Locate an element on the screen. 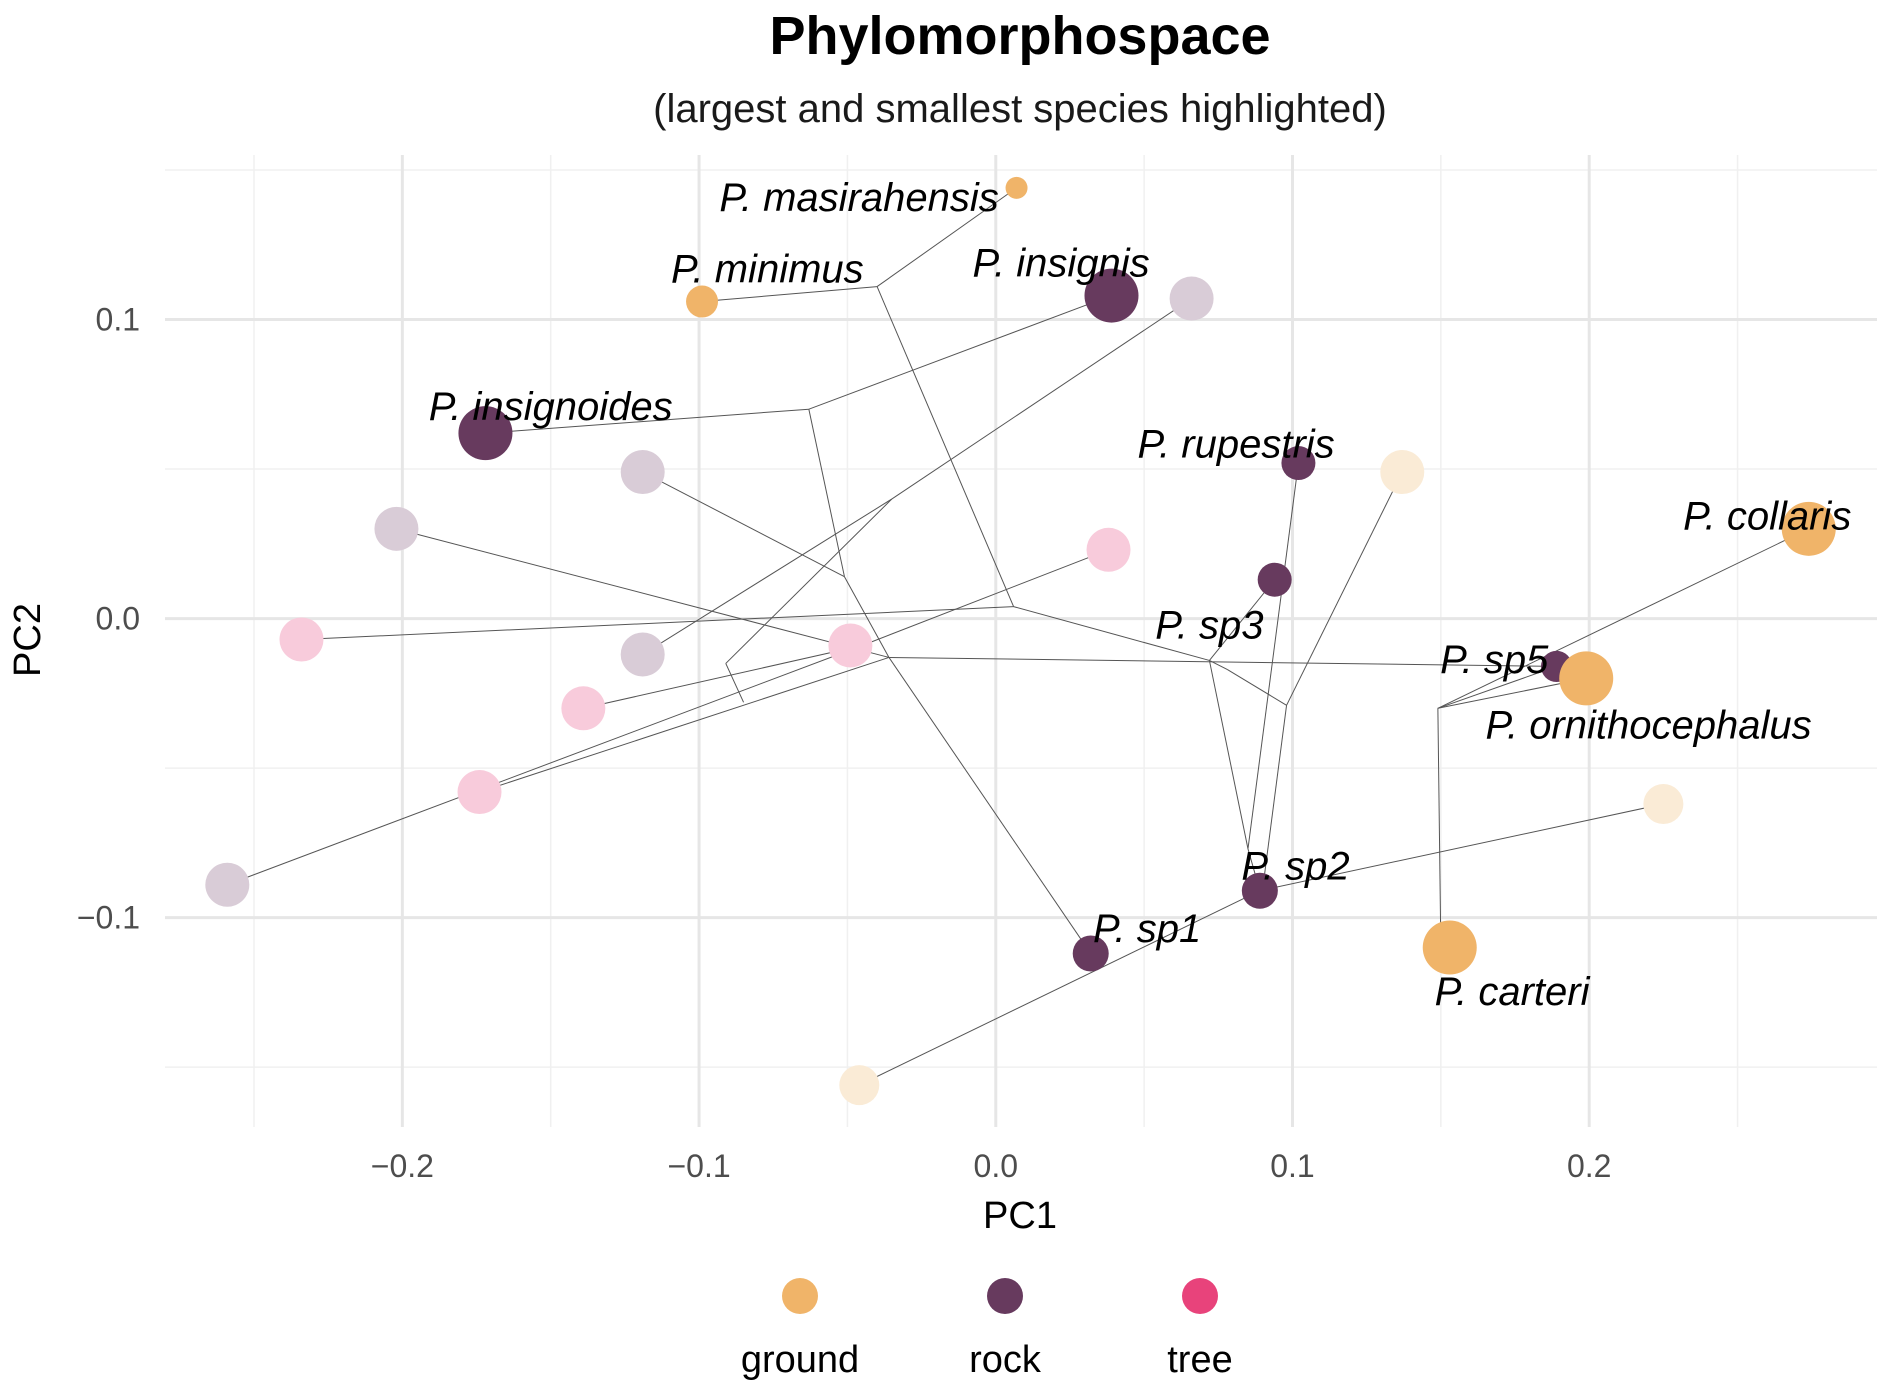  species-point-f13 is located at coordinates (479, 792).